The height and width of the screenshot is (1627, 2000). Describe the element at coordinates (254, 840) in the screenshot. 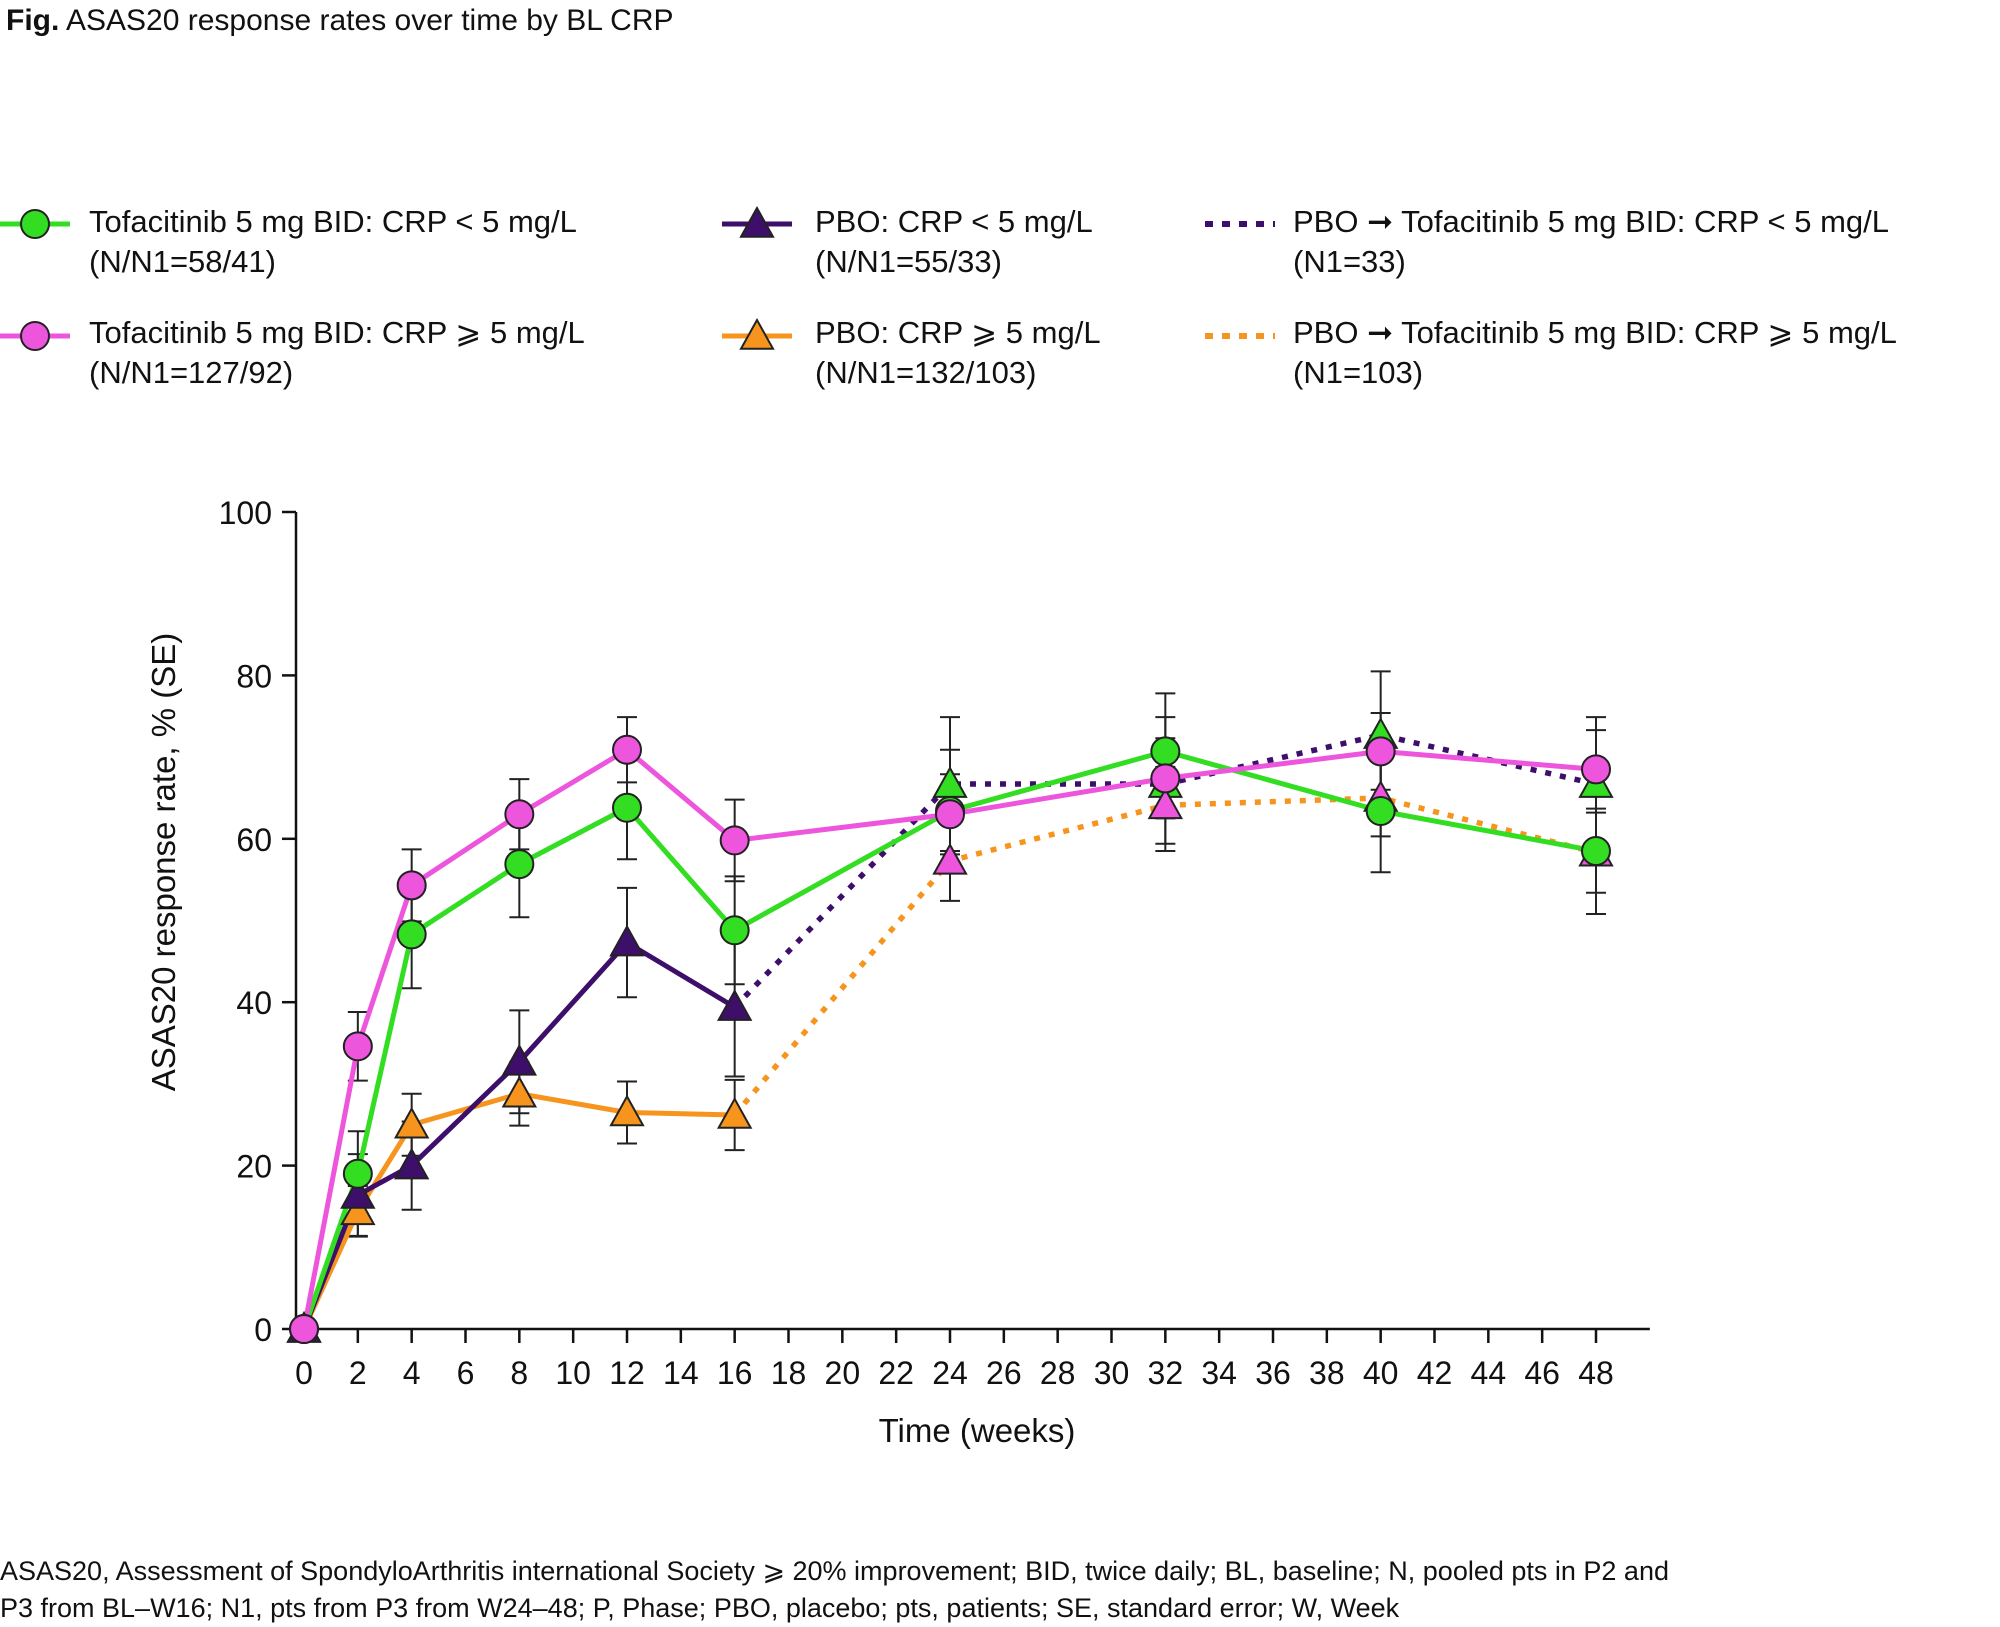

I see `y-tick-label: 60` at that location.